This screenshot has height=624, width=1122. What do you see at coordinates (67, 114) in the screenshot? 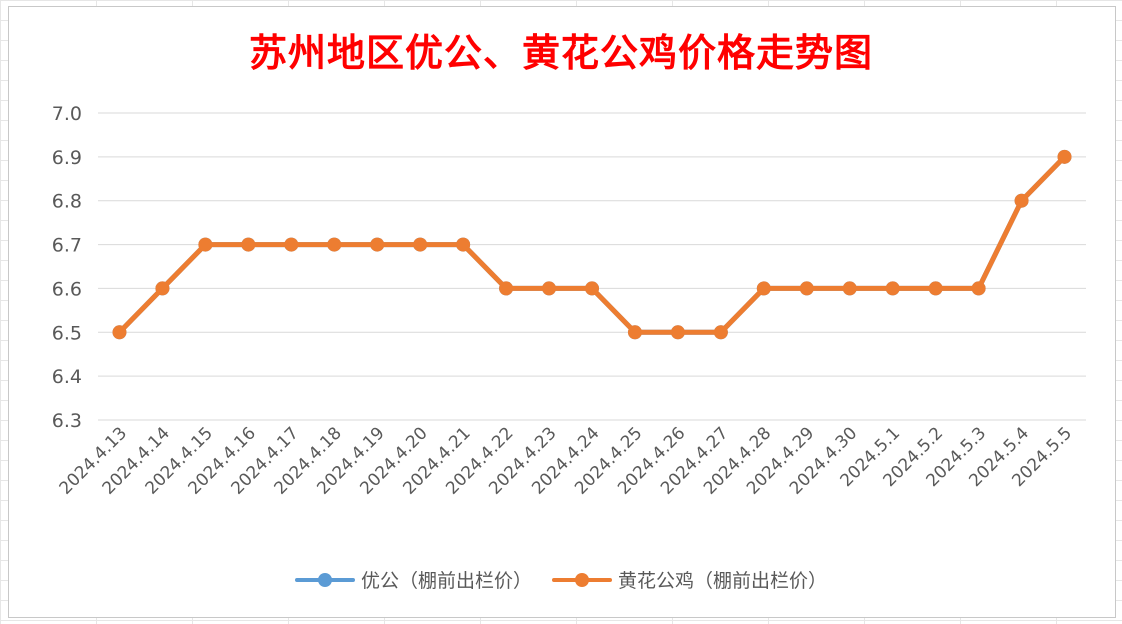
I see `y-tick-label: 7.0` at bounding box center [67, 114].